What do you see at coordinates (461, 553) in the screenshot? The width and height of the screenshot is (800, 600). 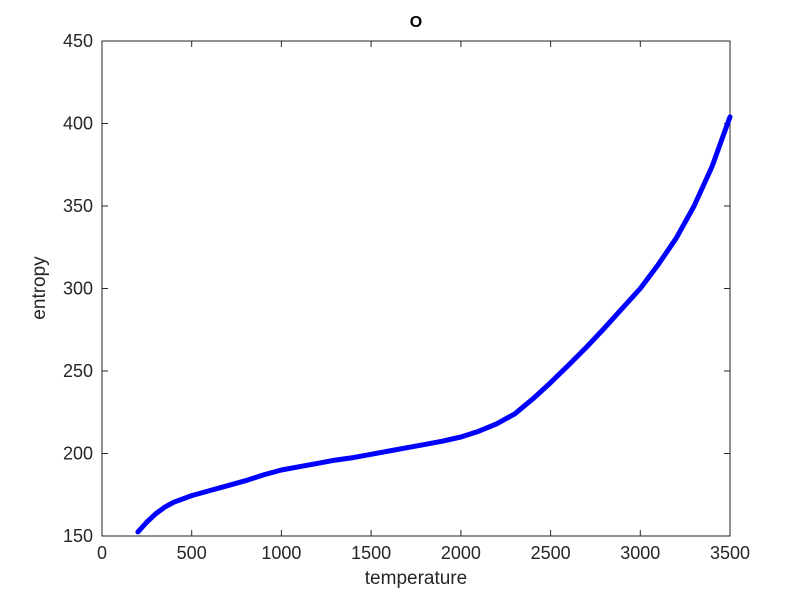 I see `x-tick-label: 2000` at bounding box center [461, 553].